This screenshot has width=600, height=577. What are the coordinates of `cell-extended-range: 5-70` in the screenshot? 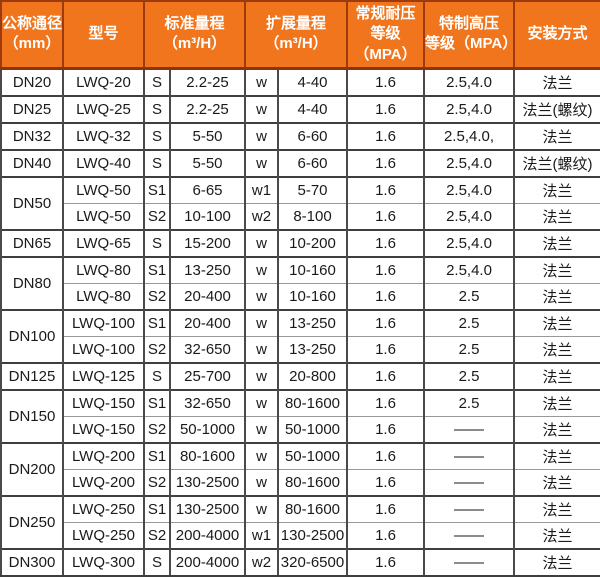 It's located at (312, 189).